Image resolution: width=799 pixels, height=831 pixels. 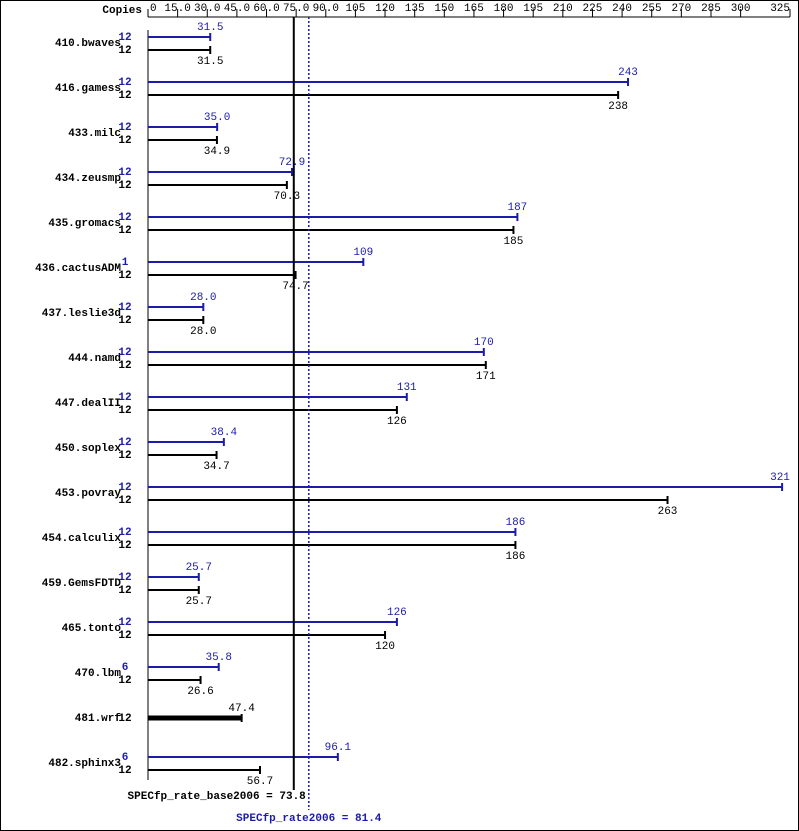 What do you see at coordinates (88, 89) in the screenshot?
I see `benchmark-label: 416.gamess` at bounding box center [88, 89].